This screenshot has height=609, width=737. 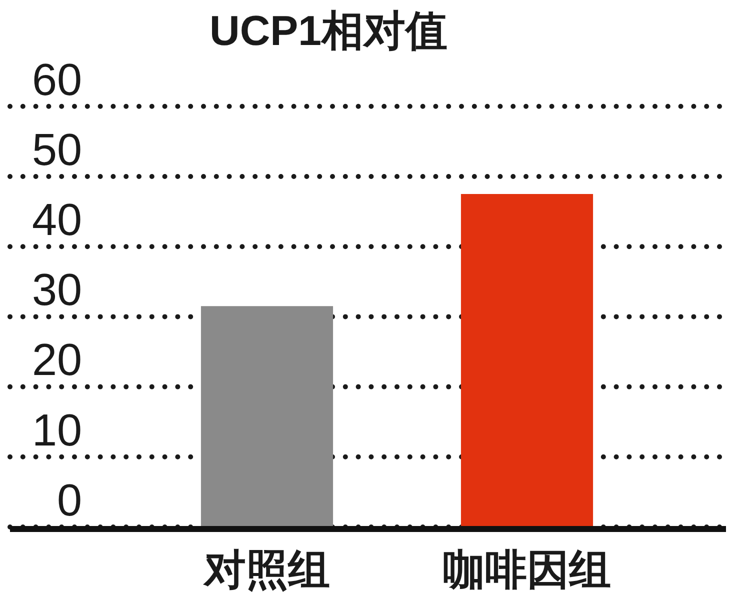 What do you see at coordinates (57, 290) in the screenshot?
I see `y-tick-label: 30` at bounding box center [57, 290].